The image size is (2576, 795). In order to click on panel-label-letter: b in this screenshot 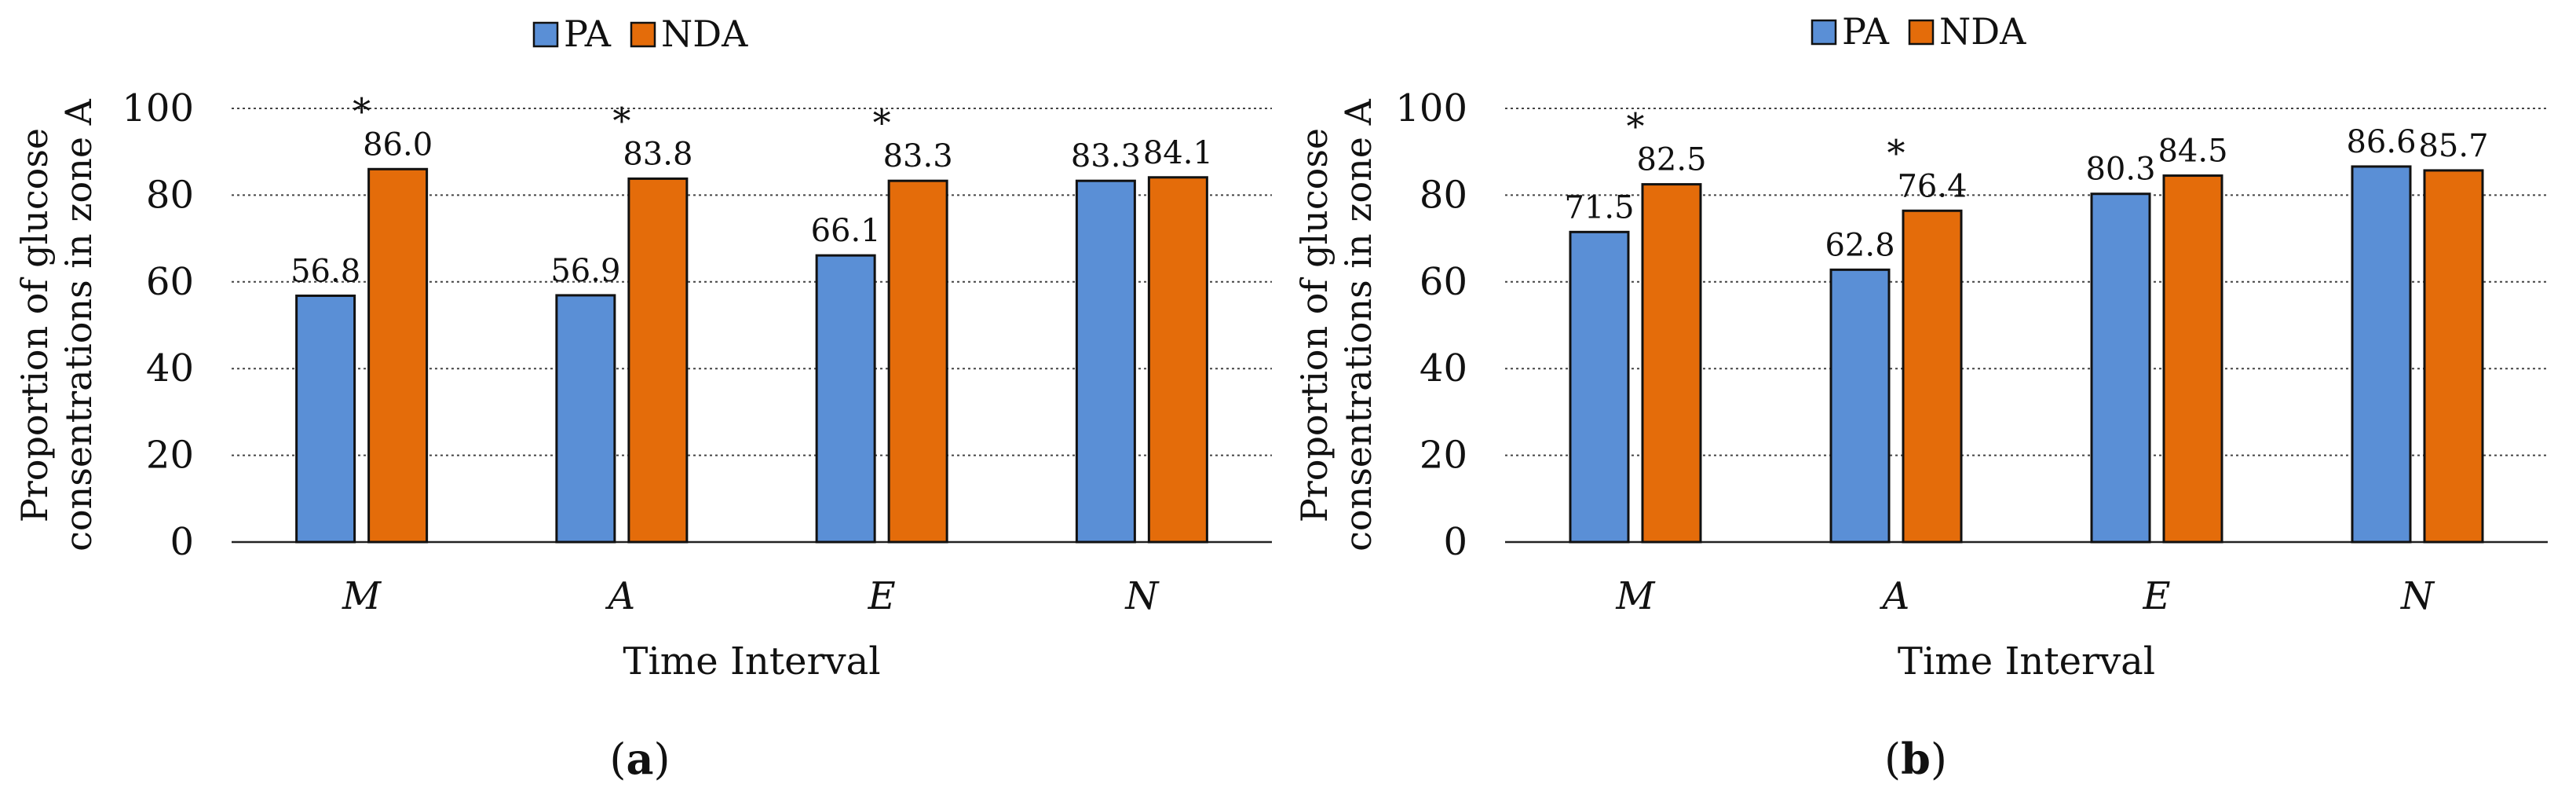, I will do `click(1916, 759)`.